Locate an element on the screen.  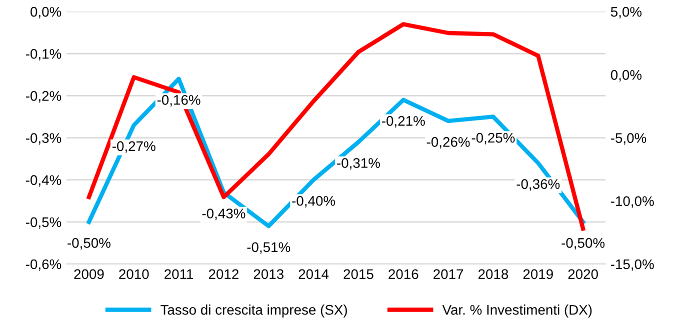
y-tick-label: -0,1% is located at coordinates (44, 54).